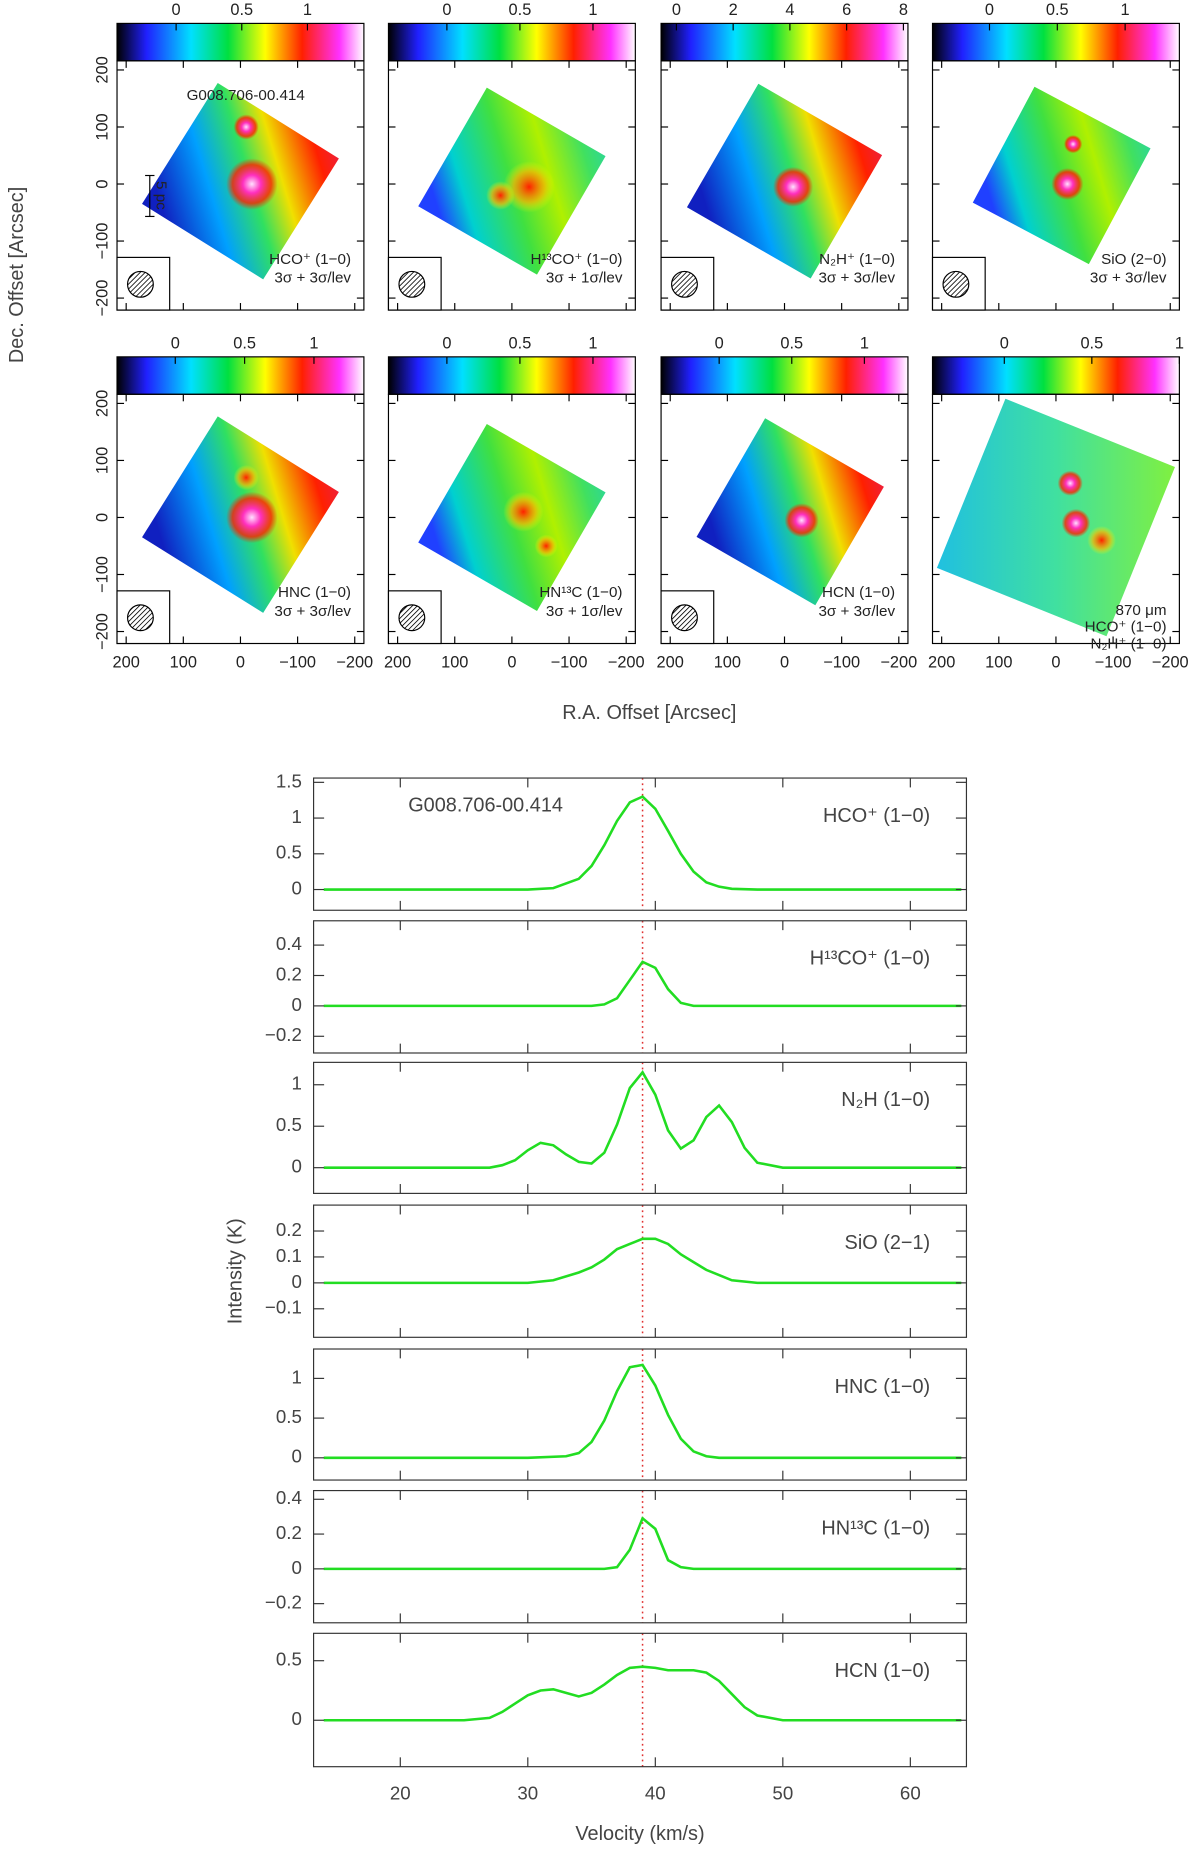 The width and height of the screenshot is (1200, 1850). Describe the element at coordinates (314, 592) in the screenshot. I see `map-label: HNC (1−0)` at that location.